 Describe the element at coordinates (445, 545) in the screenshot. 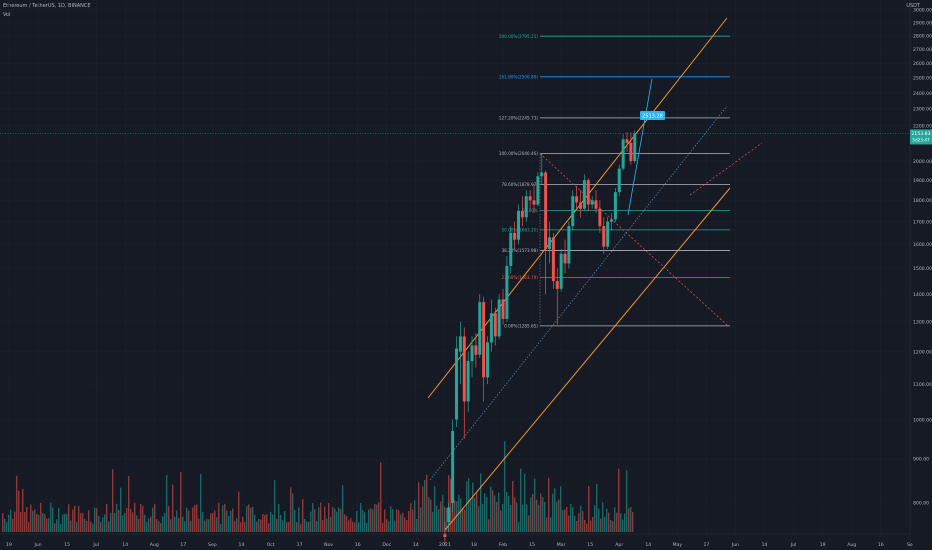

I see `x-tick-label: 2021` at that location.